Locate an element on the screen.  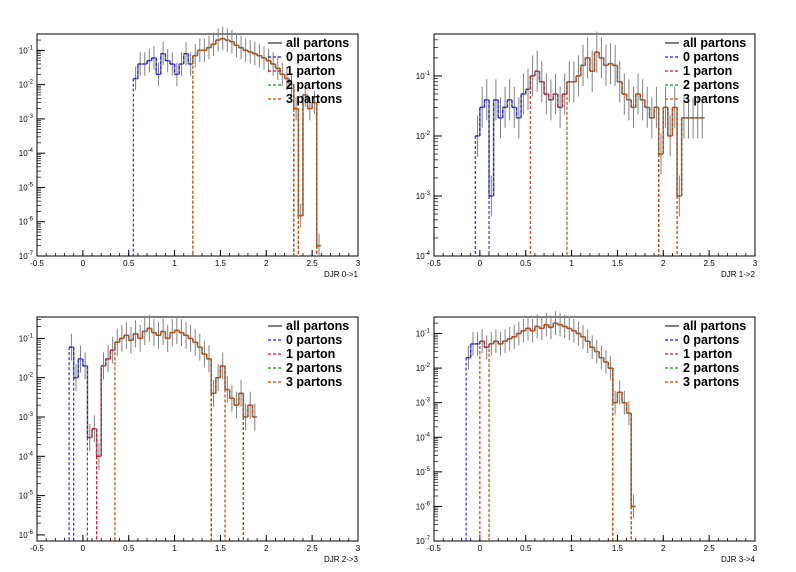
x-axis-title: DJR 3->4 is located at coordinates (738, 559).